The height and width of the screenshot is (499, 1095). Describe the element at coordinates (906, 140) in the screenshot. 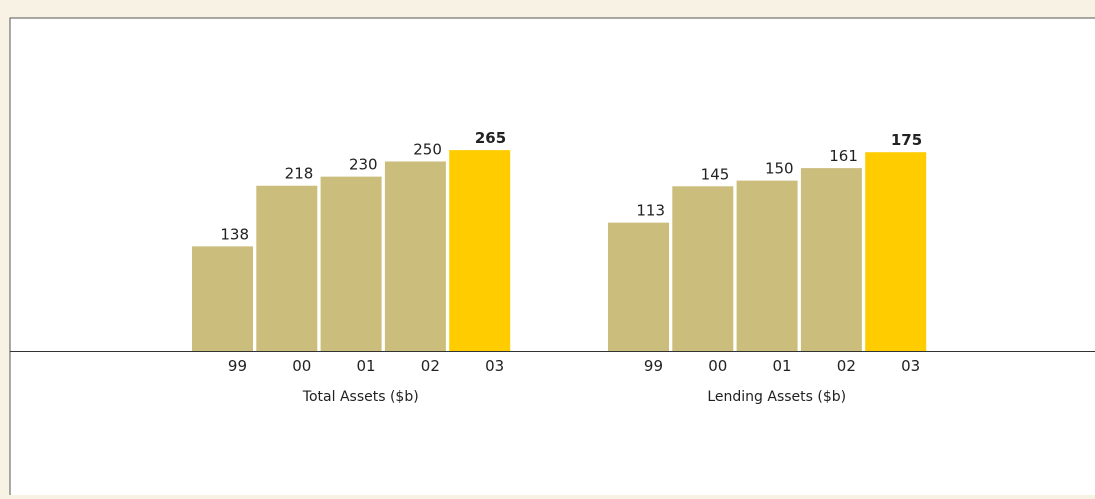

I see `value-label: 175` at that location.